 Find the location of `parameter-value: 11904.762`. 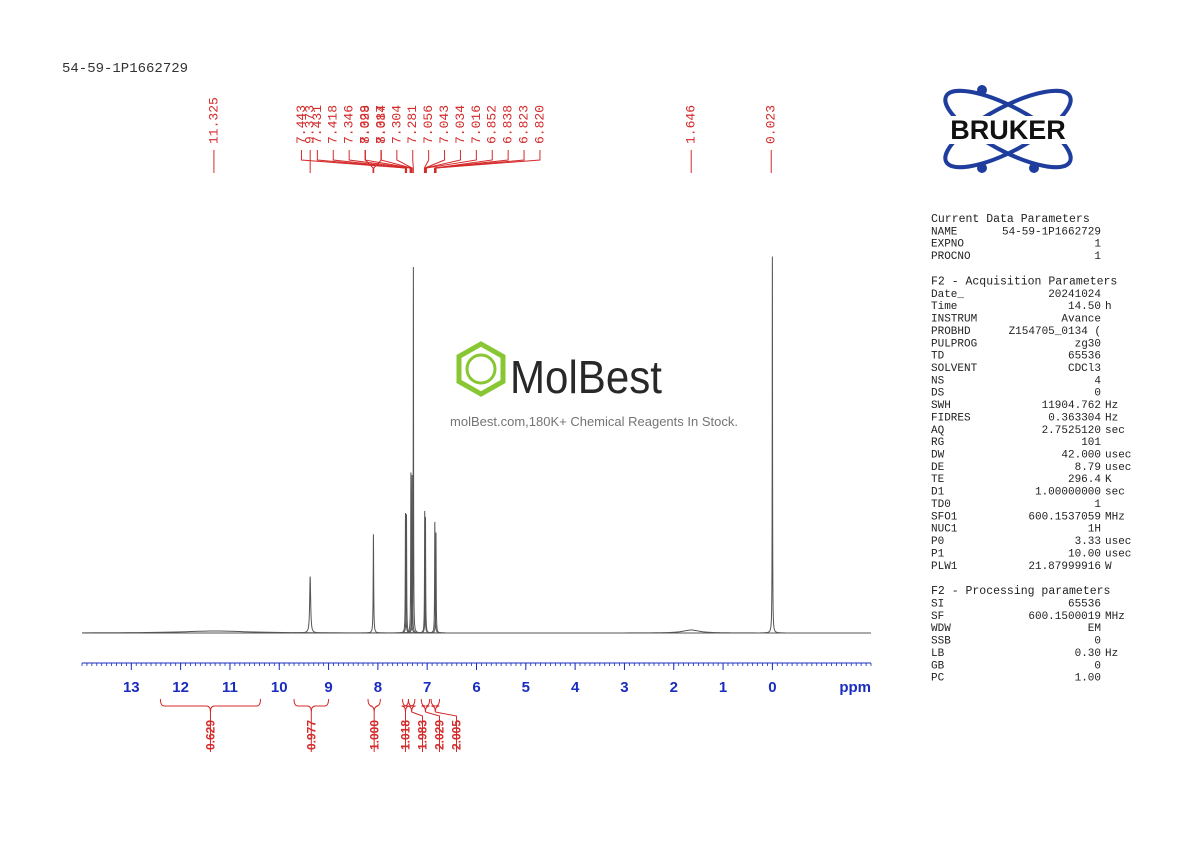

parameter-value: 11904.762 is located at coordinates (1071, 406).